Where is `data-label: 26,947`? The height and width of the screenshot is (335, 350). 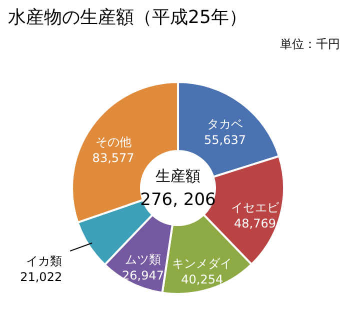
data-label: 26,947 is located at coordinates (143, 275).